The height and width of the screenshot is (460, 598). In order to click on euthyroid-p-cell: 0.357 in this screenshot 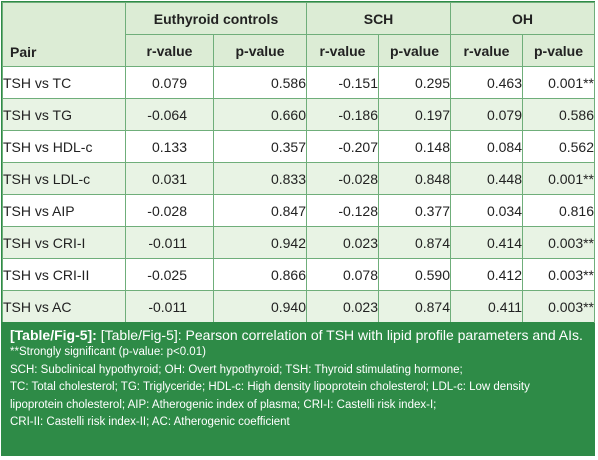, I will do `click(260, 146)`.